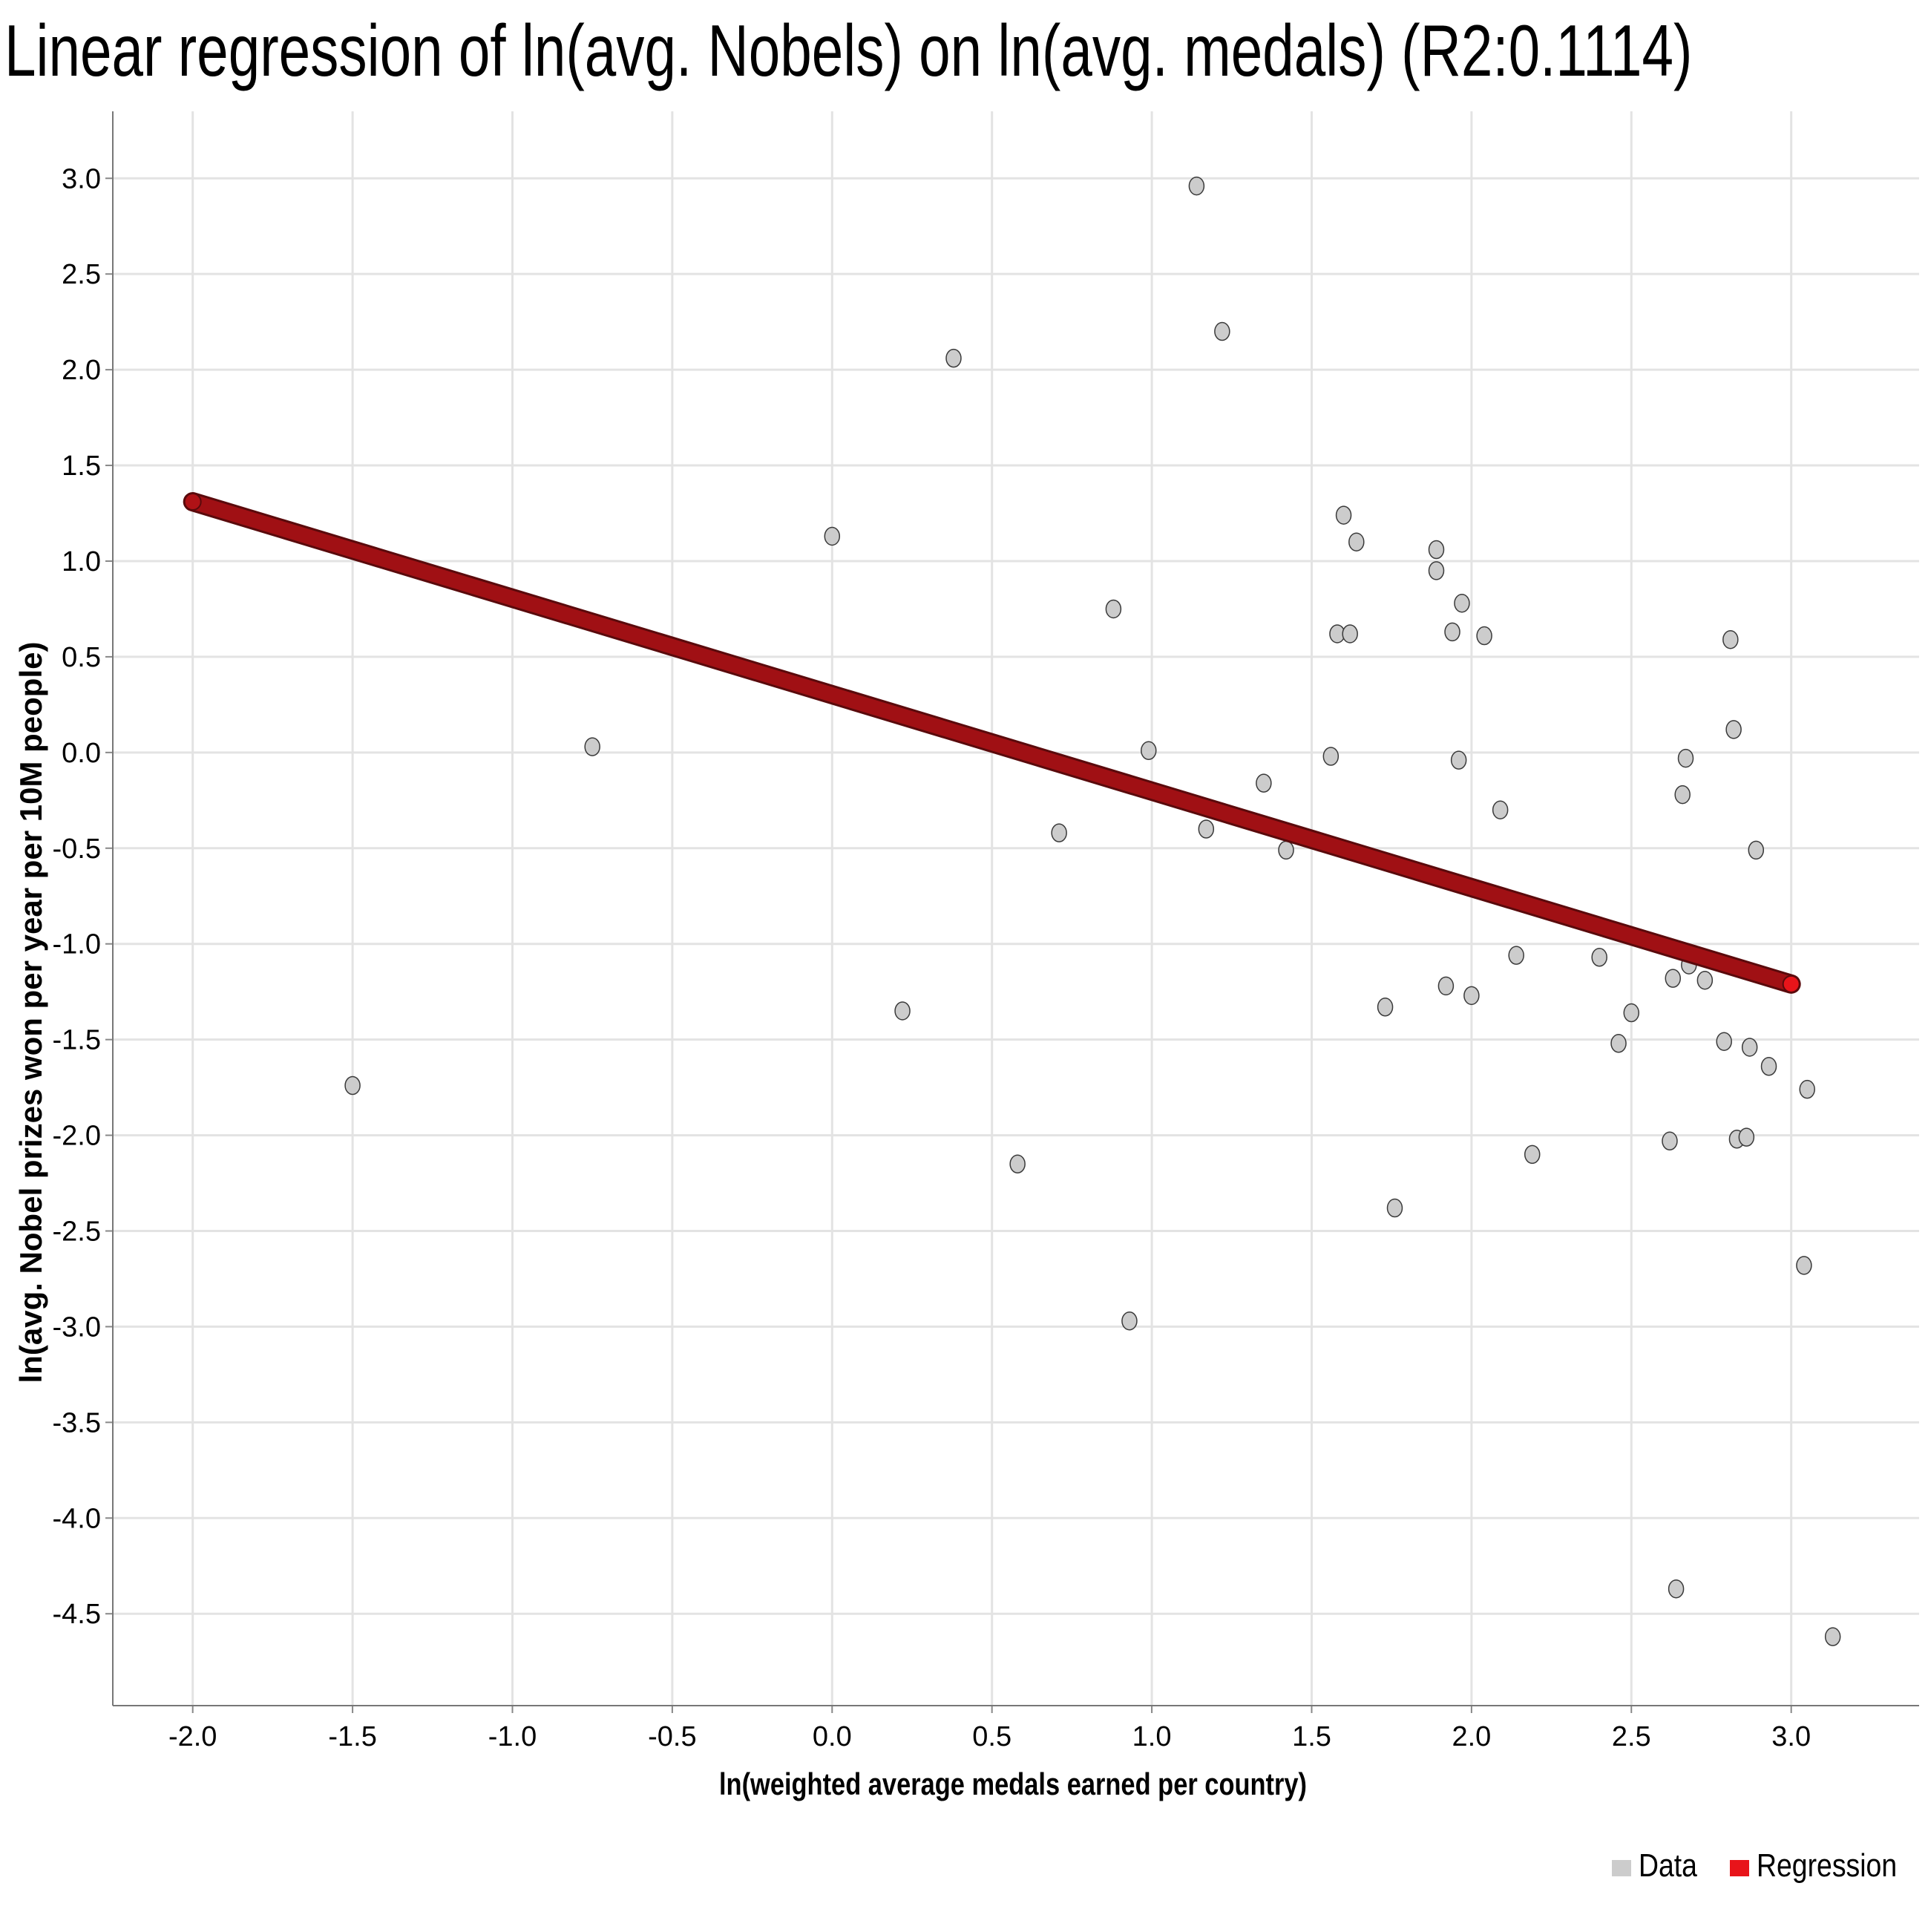  Describe the element at coordinates (992, 1736) in the screenshot. I see `x-tick-label: 0.5` at that location.